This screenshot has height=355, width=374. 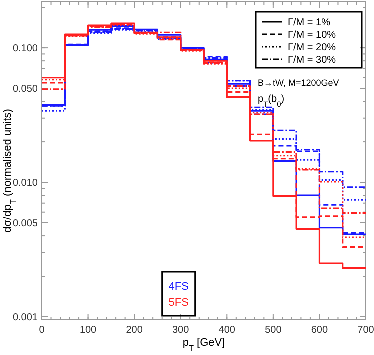 I want to click on x-tick-label: 0, so click(x=42, y=330).